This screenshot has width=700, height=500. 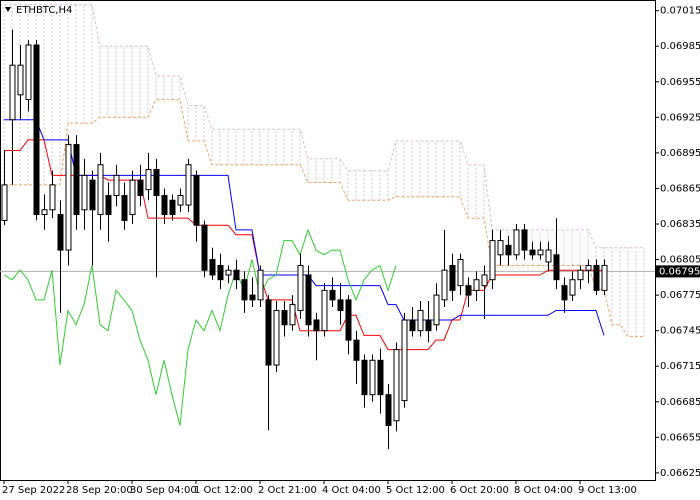 I want to click on symbol-icon, so click(x=8, y=9).